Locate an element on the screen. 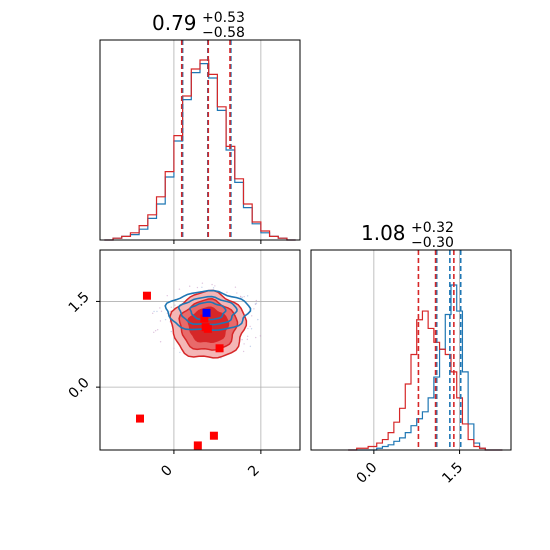 The height and width of the screenshot is (550, 550). title-param1-minus: −0.58 is located at coordinates (223, 33).